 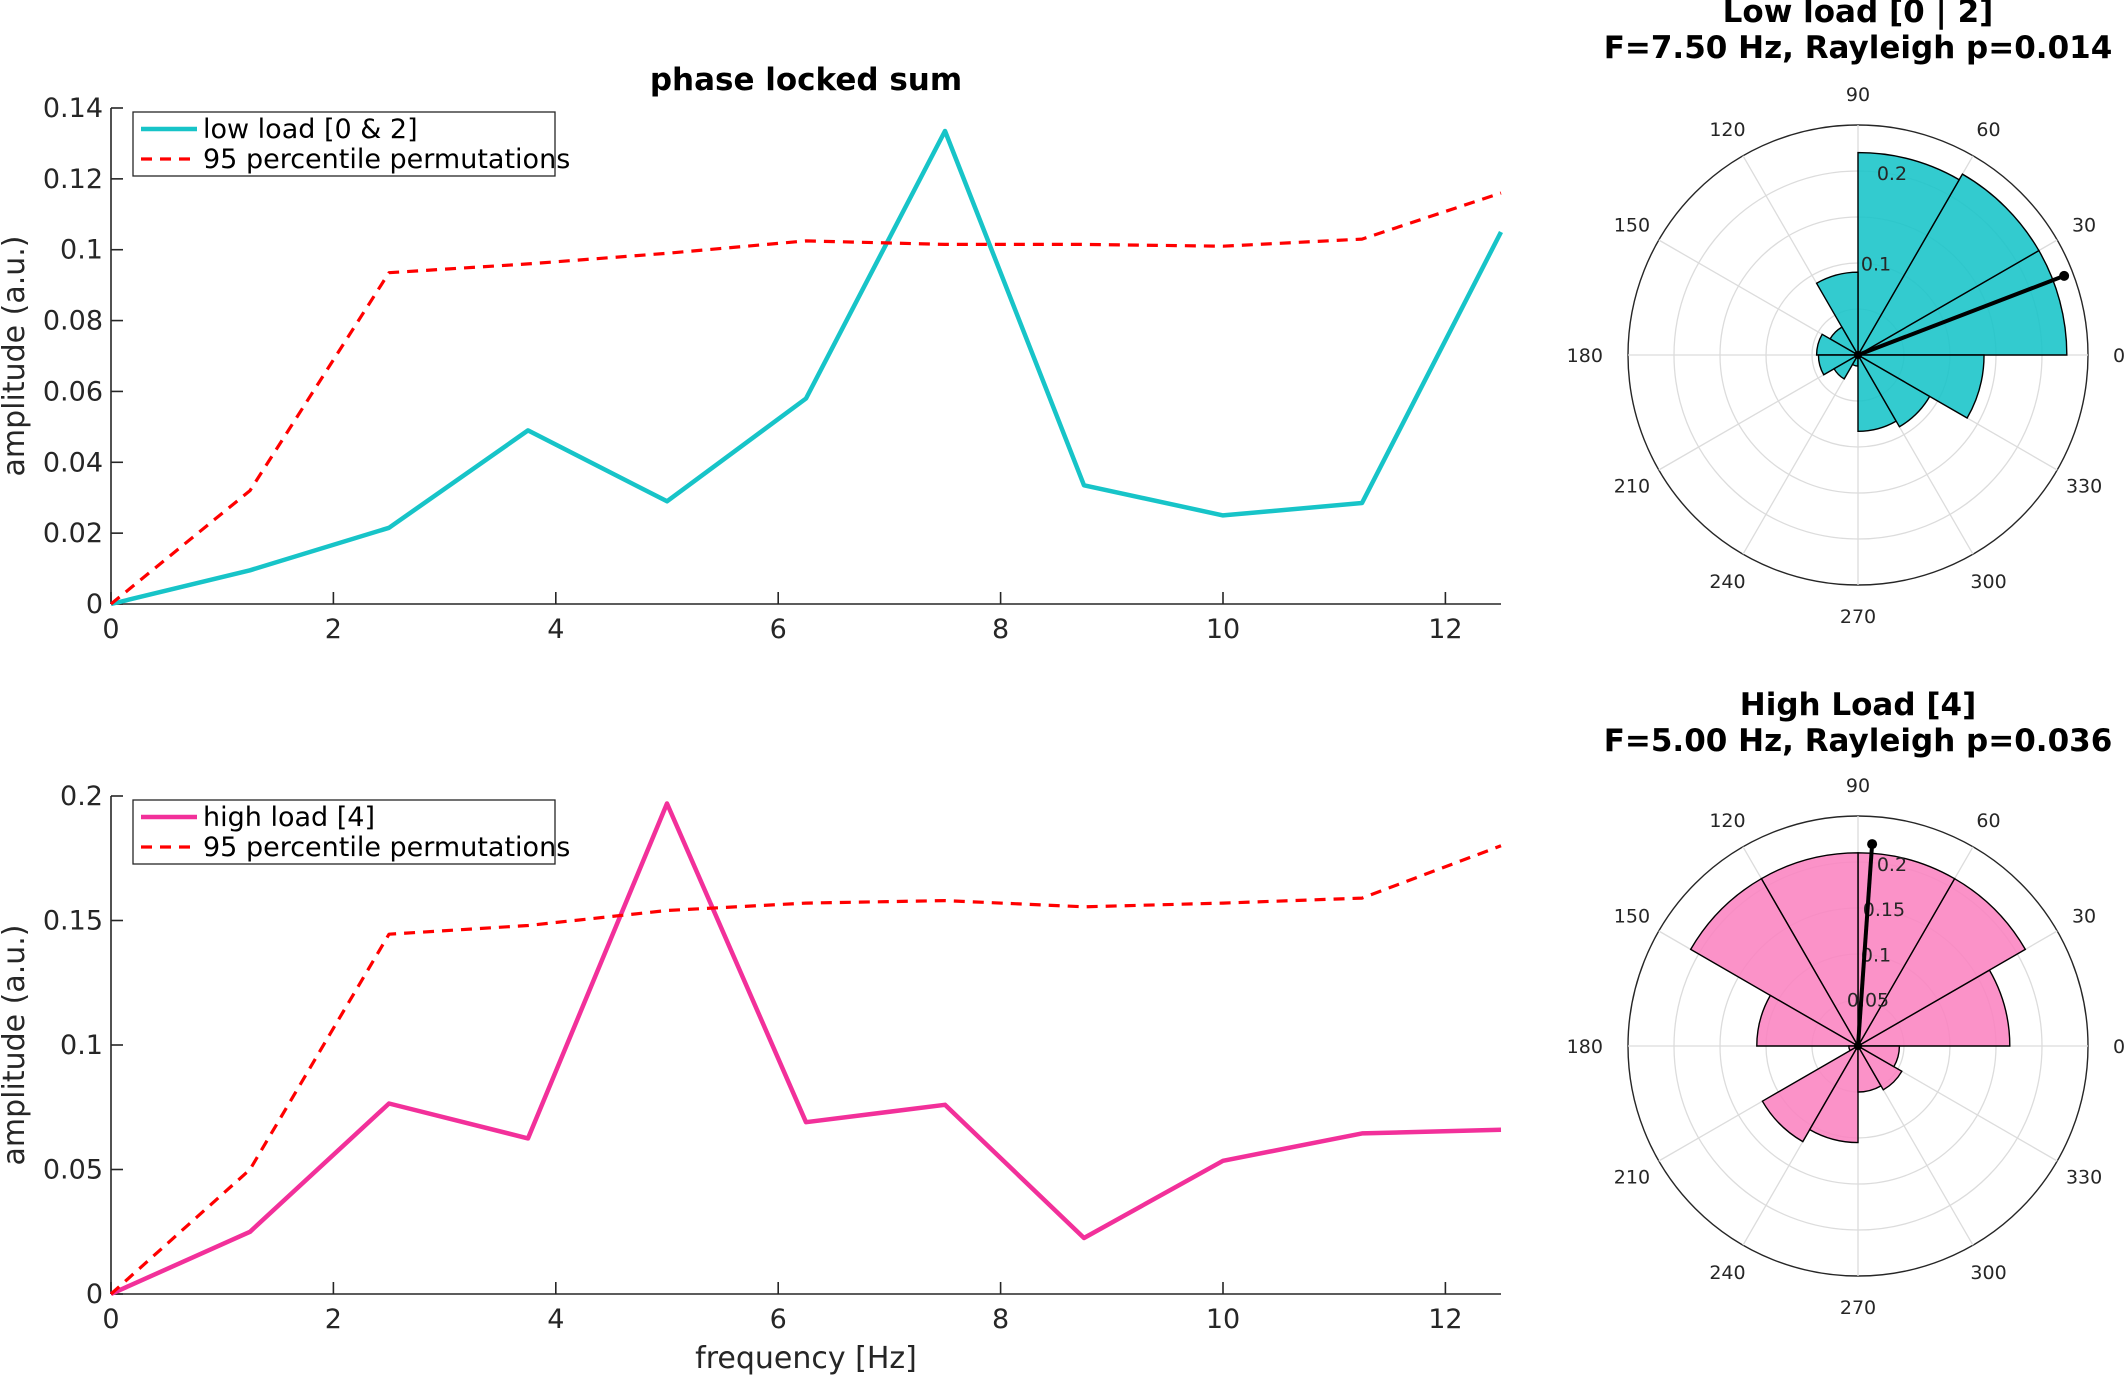 I want to click on y-tick-label: 0.04, so click(x=73, y=462).